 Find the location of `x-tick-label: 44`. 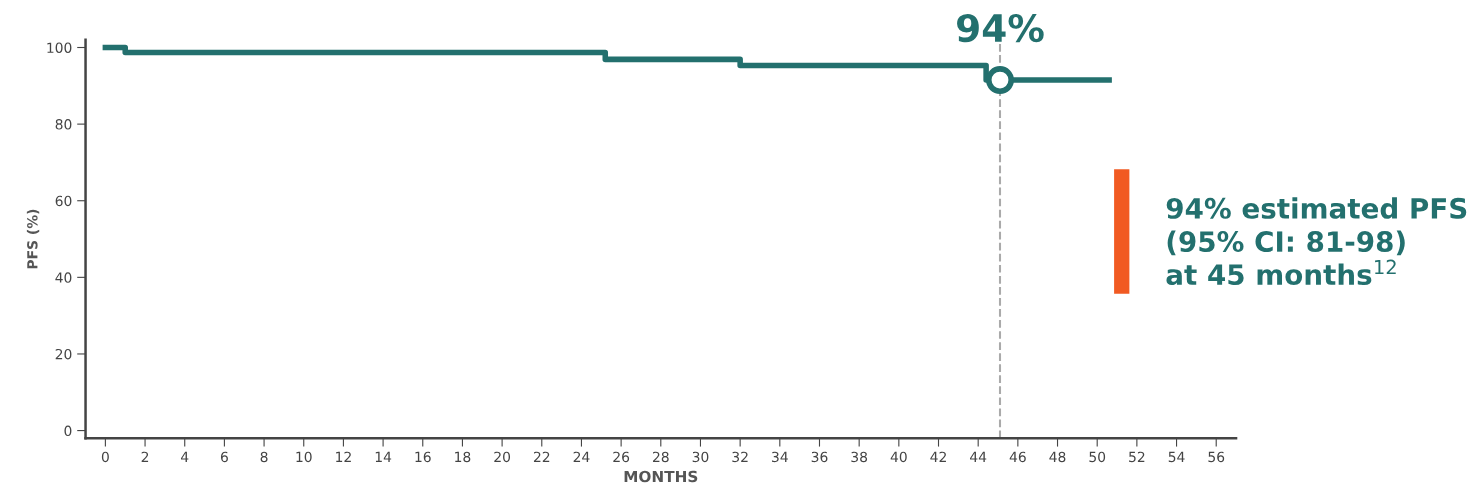

x-tick-label: 44 is located at coordinates (978, 456).